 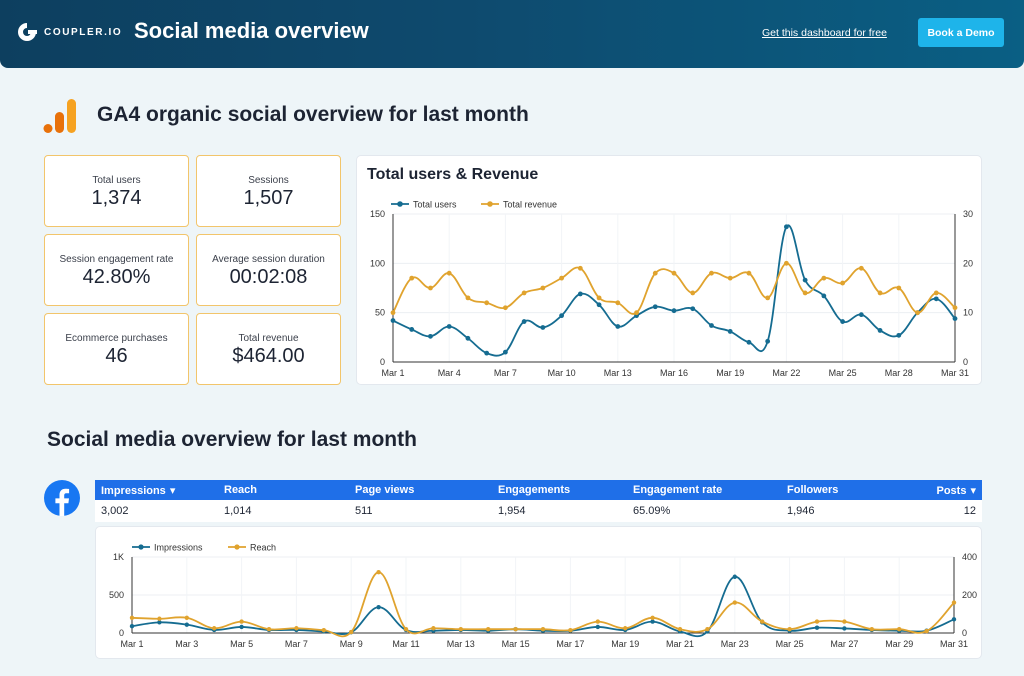 What do you see at coordinates (133, 490) in the screenshot?
I see `column-header-label: Impressions` at bounding box center [133, 490].